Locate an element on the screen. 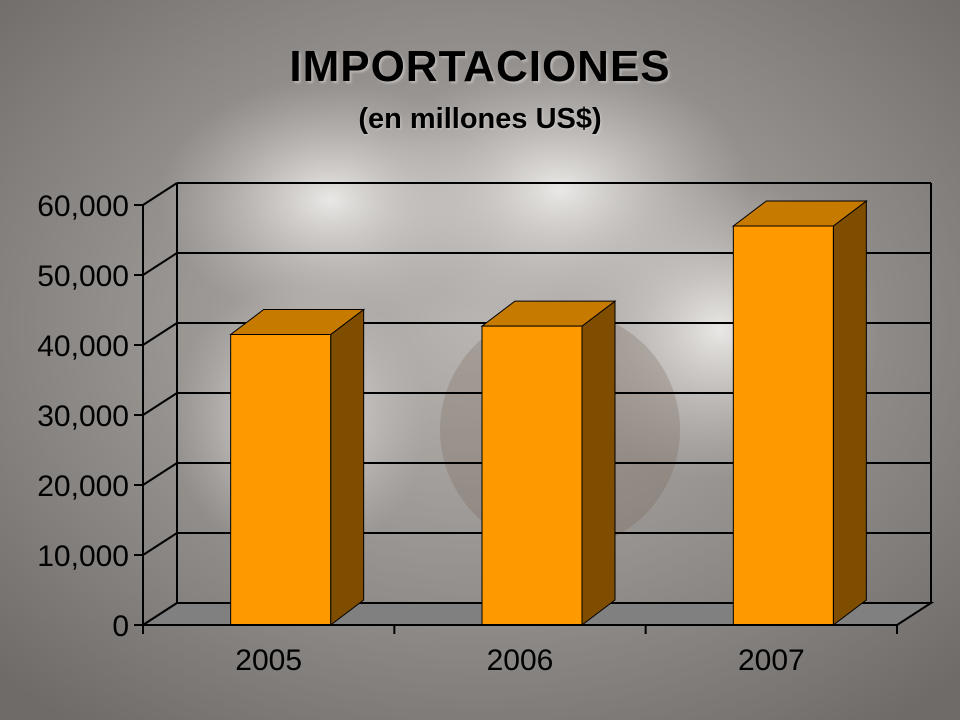  y-tick-label: 30,000 is located at coordinates (83, 416).